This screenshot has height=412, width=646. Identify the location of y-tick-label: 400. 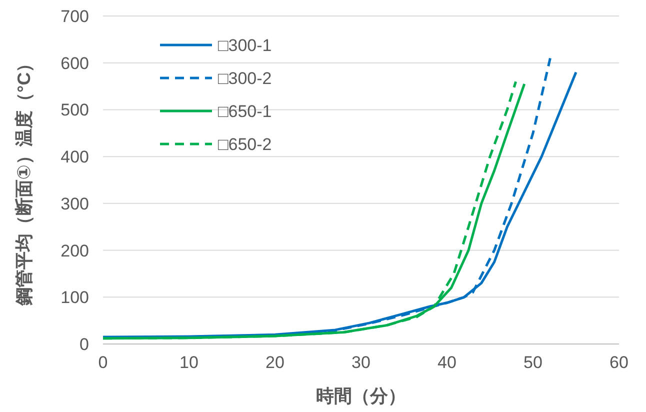
(74, 157).